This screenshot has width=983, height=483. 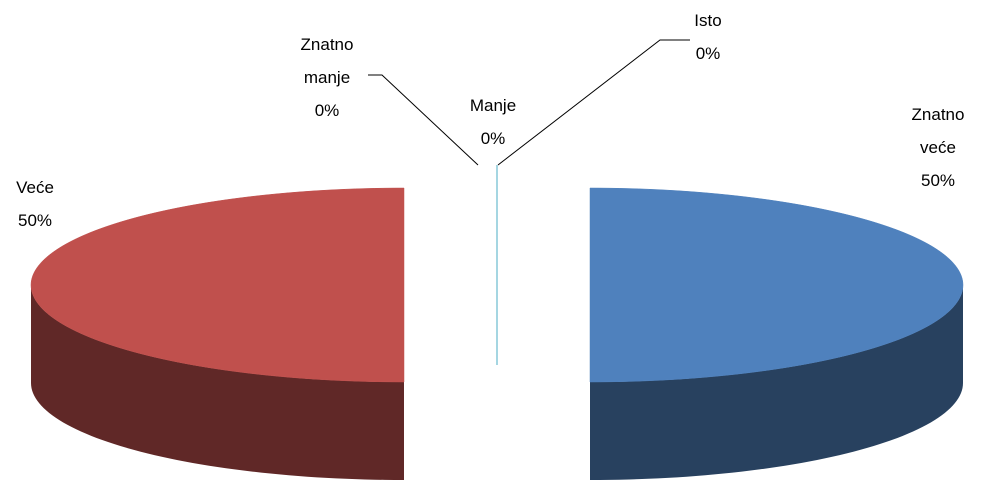 What do you see at coordinates (493, 105) in the screenshot?
I see `label-category: Manje` at bounding box center [493, 105].